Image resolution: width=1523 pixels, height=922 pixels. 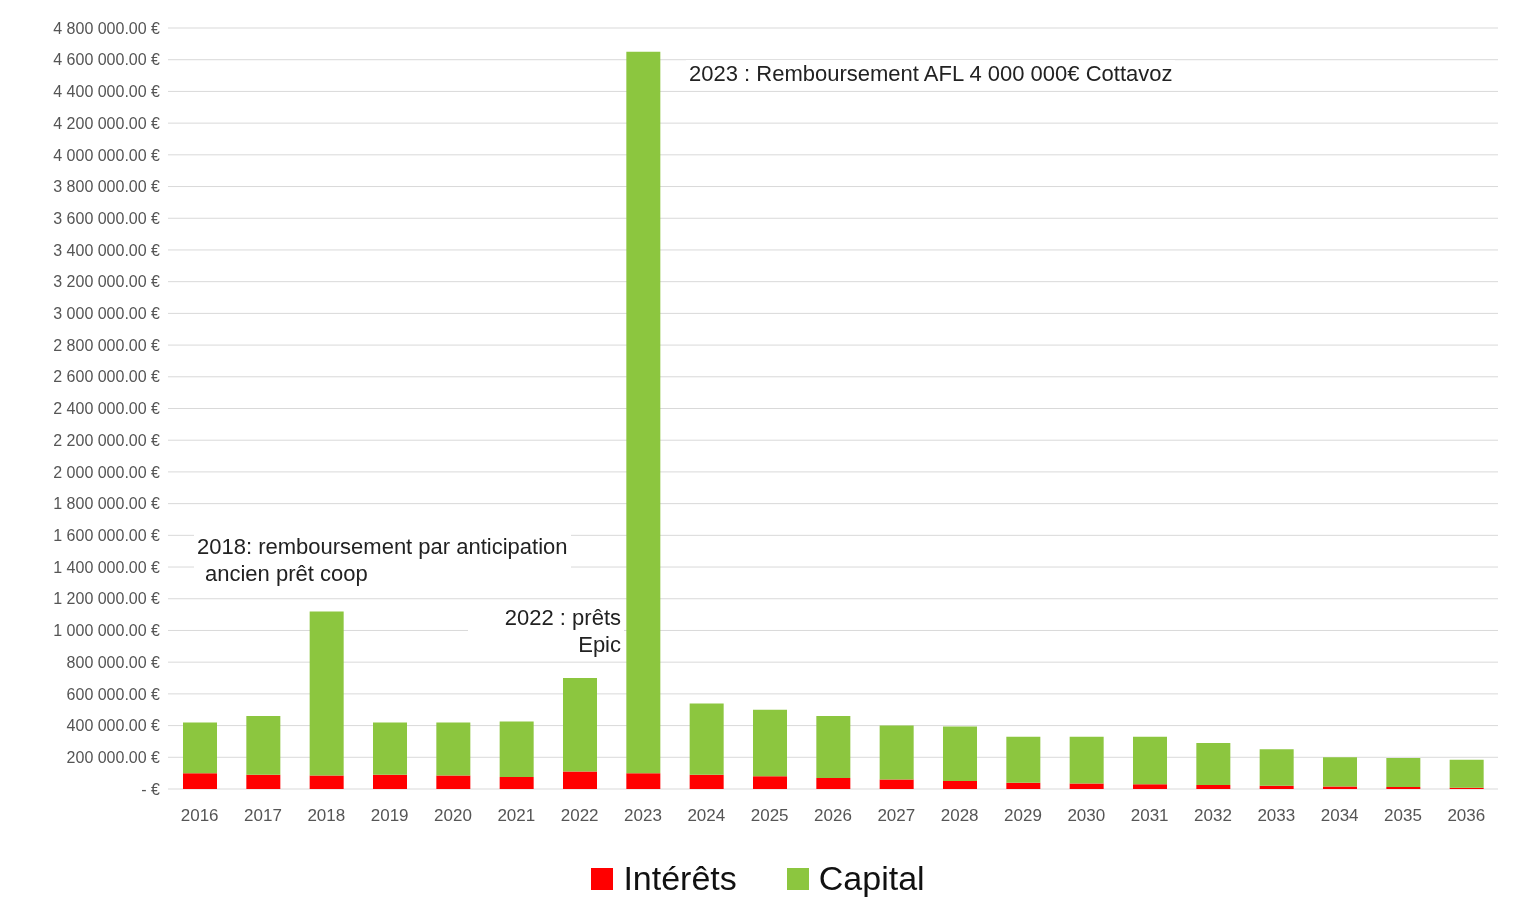 What do you see at coordinates (107, 92) in the screenshot?
I see `y-tick-label: 4 400 000.00 €` at bounding box center [107, 92].